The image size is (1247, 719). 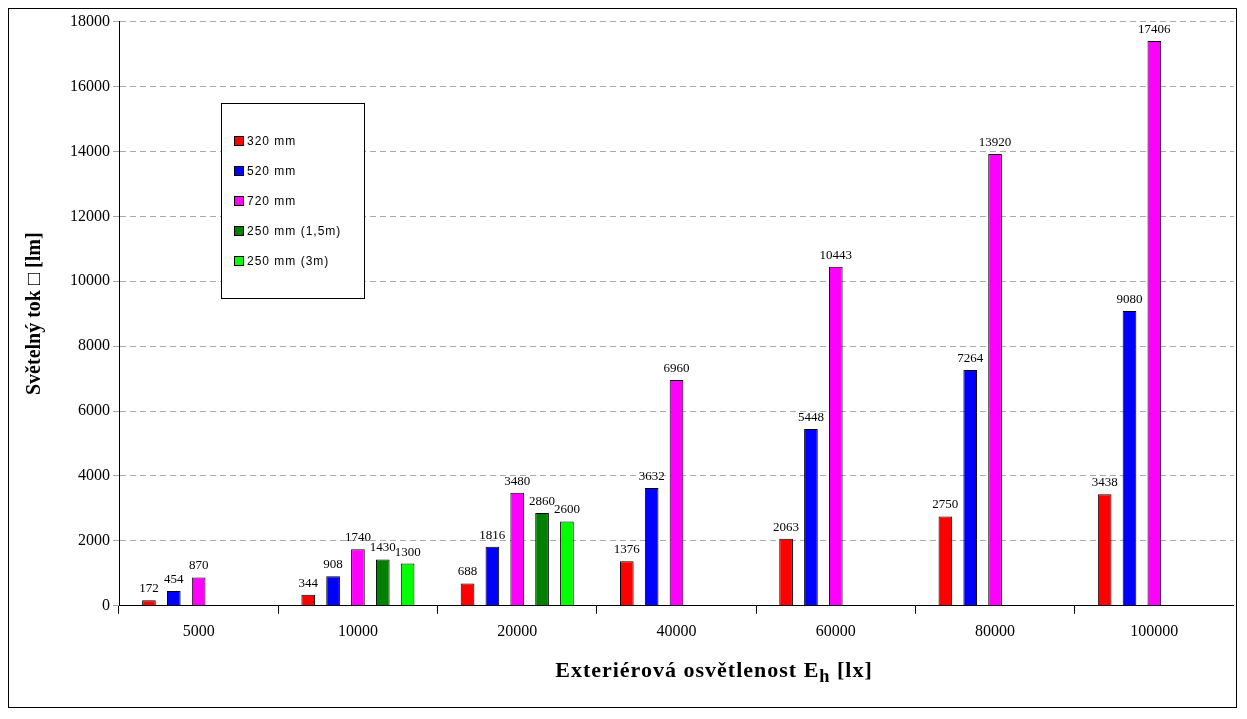 I want to click on data-label: 7264, so click(x=970, y=357).